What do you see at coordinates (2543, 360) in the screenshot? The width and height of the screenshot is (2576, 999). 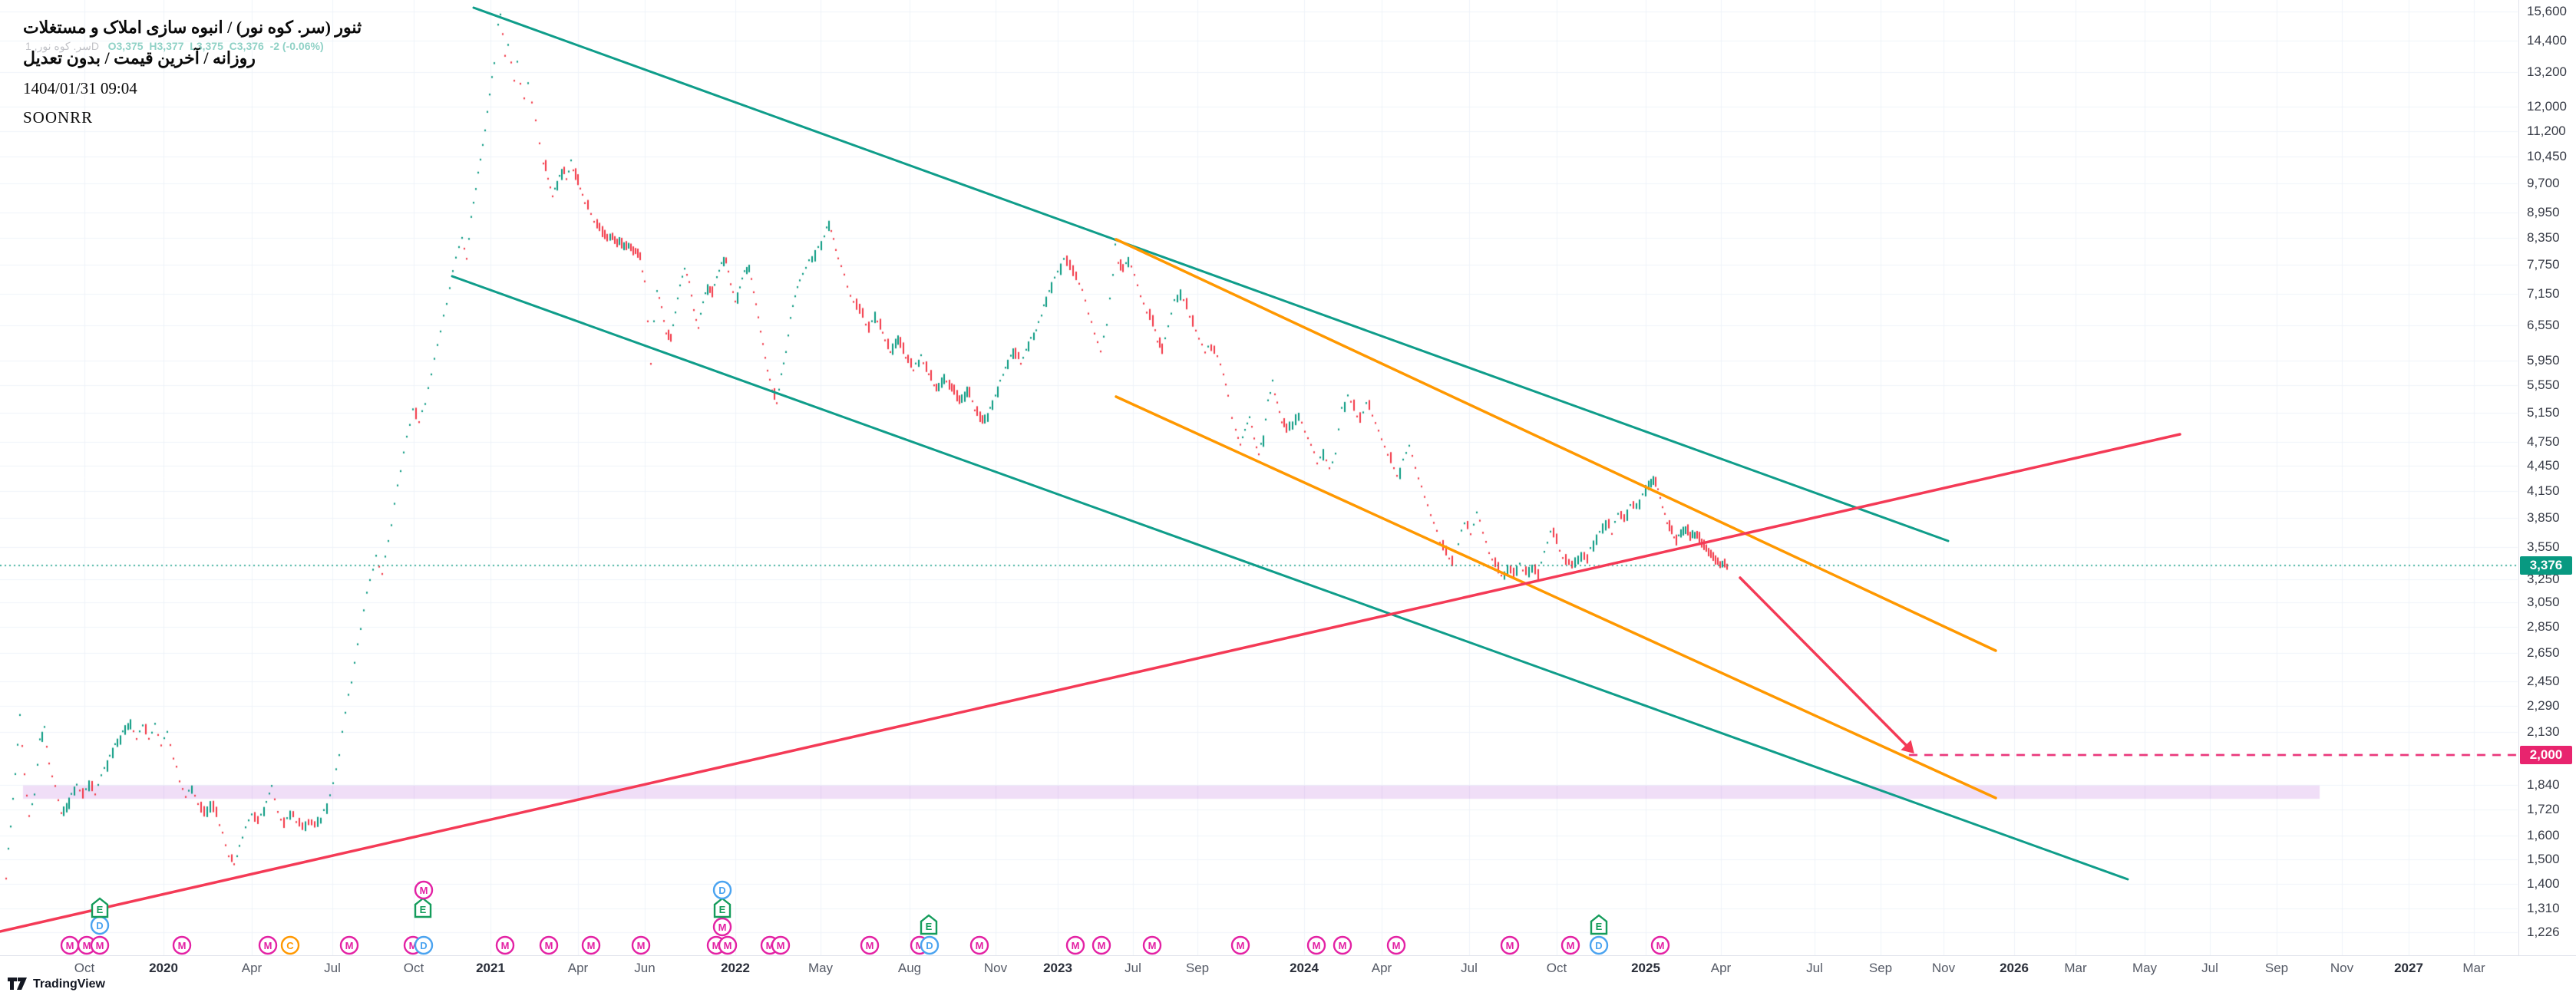 I see `price-axis-label: 5,950` at bounding box center [2543, 360].